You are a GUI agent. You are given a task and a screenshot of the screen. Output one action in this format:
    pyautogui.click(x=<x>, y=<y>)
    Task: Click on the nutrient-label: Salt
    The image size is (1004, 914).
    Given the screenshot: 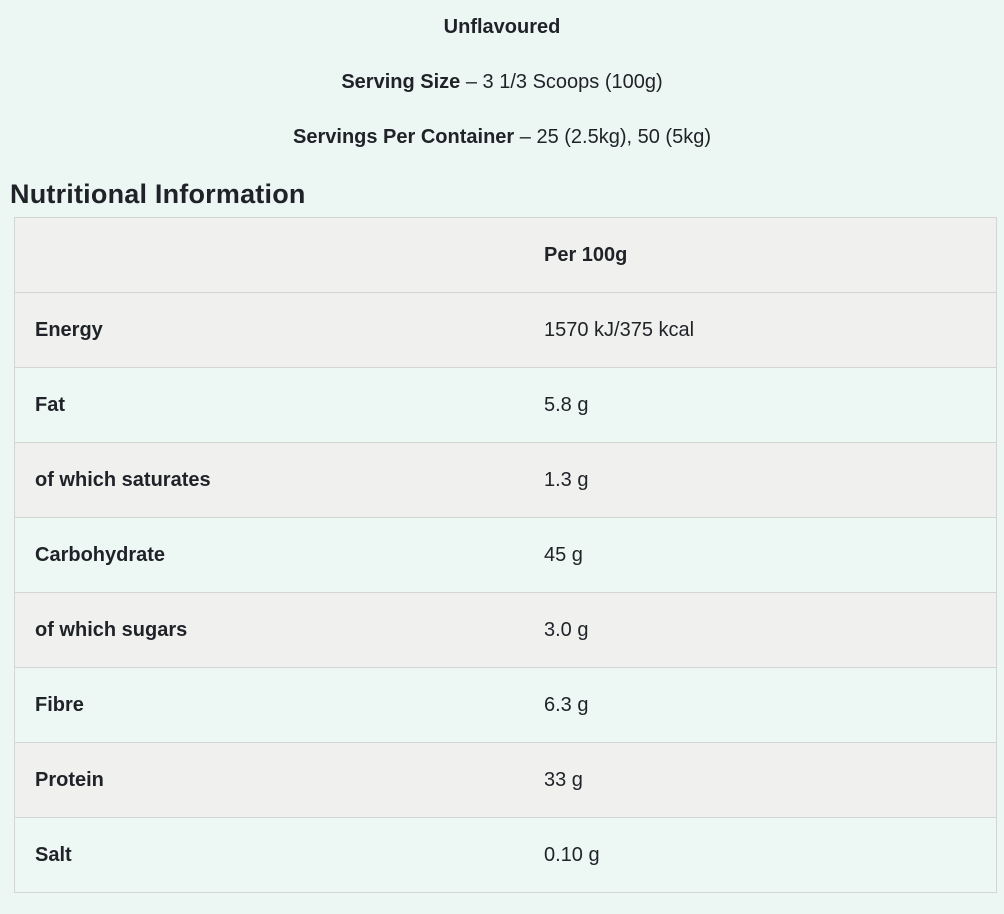 What is the action you would take?
    pyautogui.click(x=269, y=855)
    